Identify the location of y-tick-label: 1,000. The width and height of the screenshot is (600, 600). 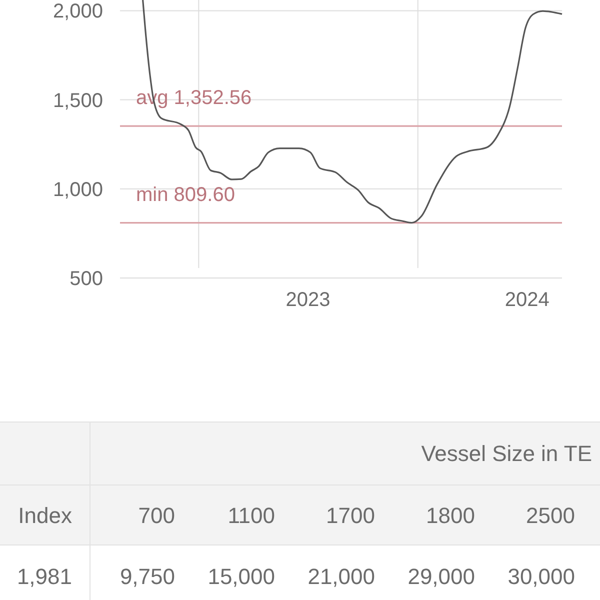
(77, 189).